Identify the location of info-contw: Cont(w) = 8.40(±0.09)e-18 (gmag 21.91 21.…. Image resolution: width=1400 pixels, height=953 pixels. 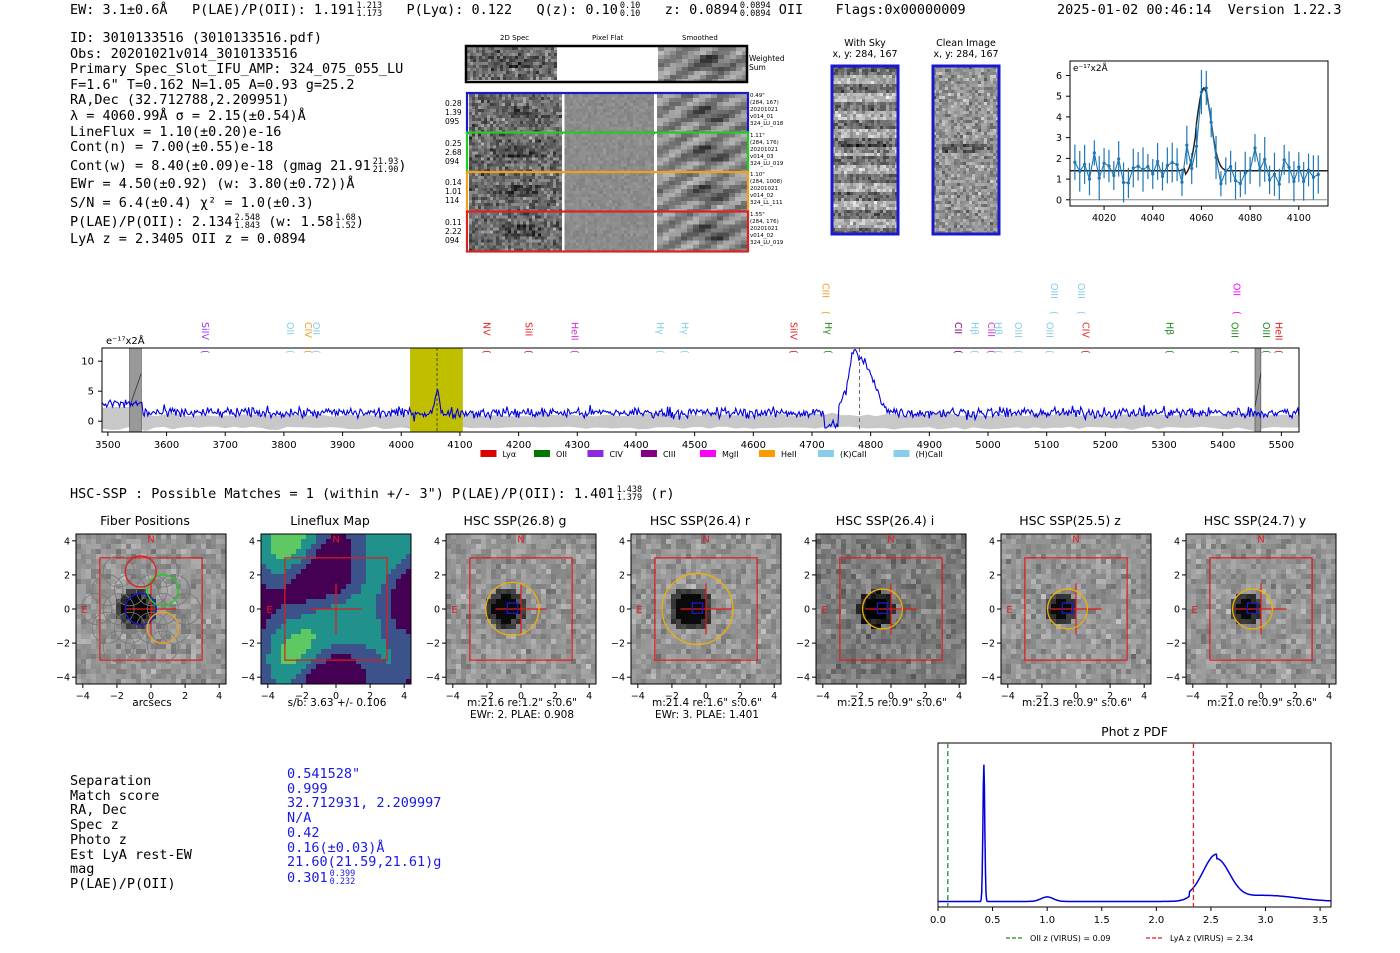
(238, 165).